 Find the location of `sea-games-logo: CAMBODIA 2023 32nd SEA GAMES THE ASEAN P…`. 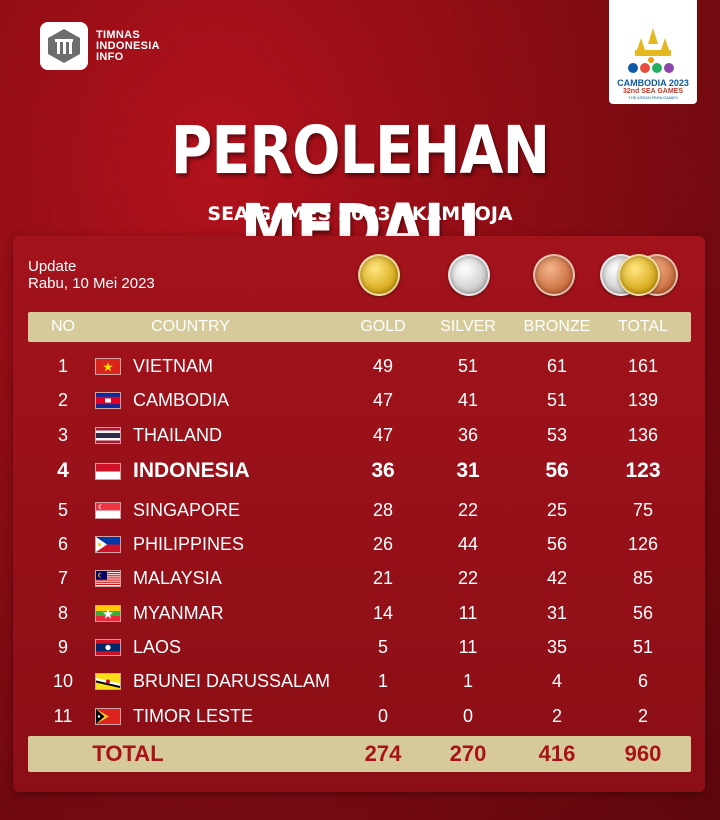

sea-games-logo: CAMBODIA 2023 32nd SEA GAMES THE ASEAN P… is located at coordinates (653, 52).